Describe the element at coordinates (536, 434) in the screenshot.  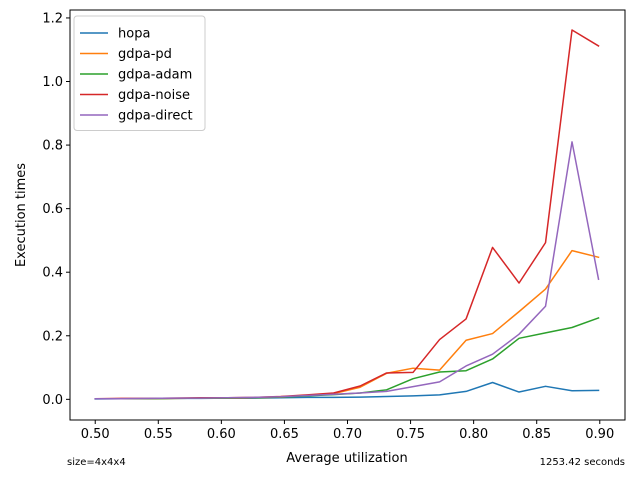
I see `x-tick-label: 0.85` at that location.